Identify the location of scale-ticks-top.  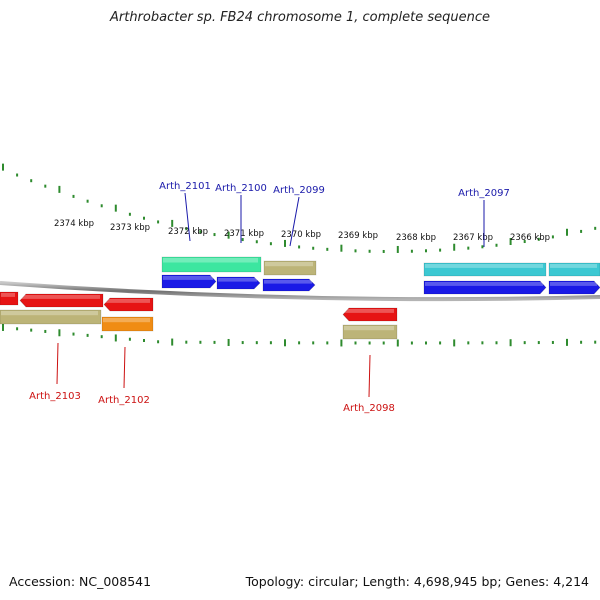
(299, 208).